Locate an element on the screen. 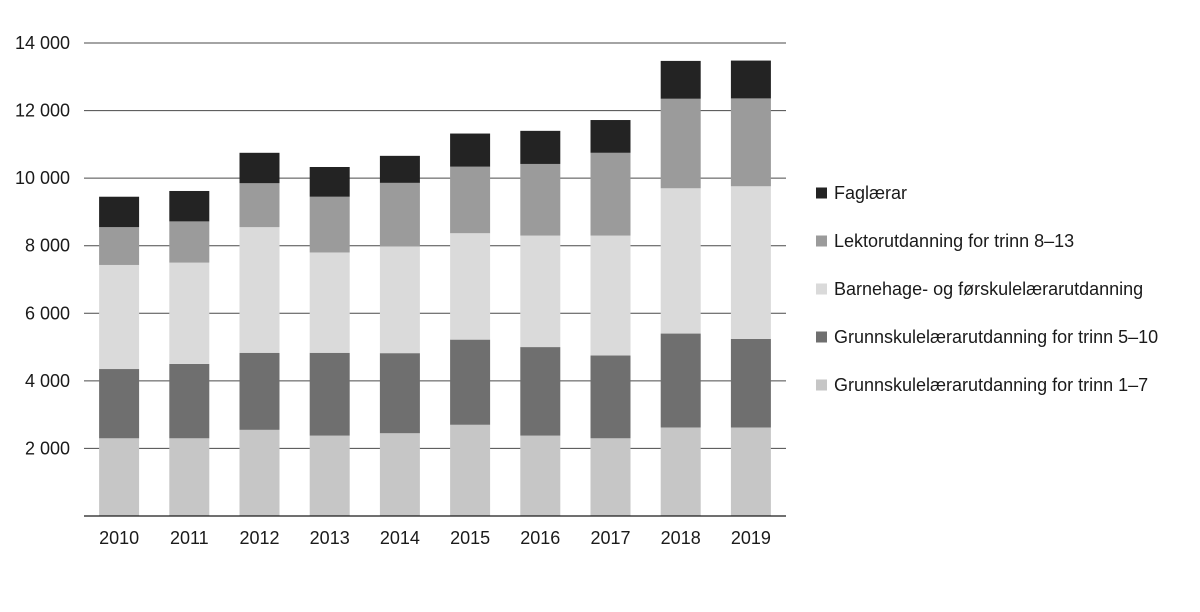  legend-label: Grunnskulelærarutdanning for trinn 1–7 is located at coordinates (991, 385).